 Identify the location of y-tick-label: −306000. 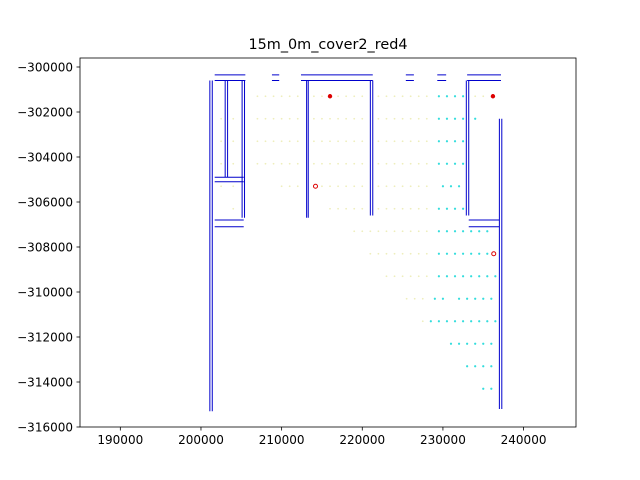
(45, 202).